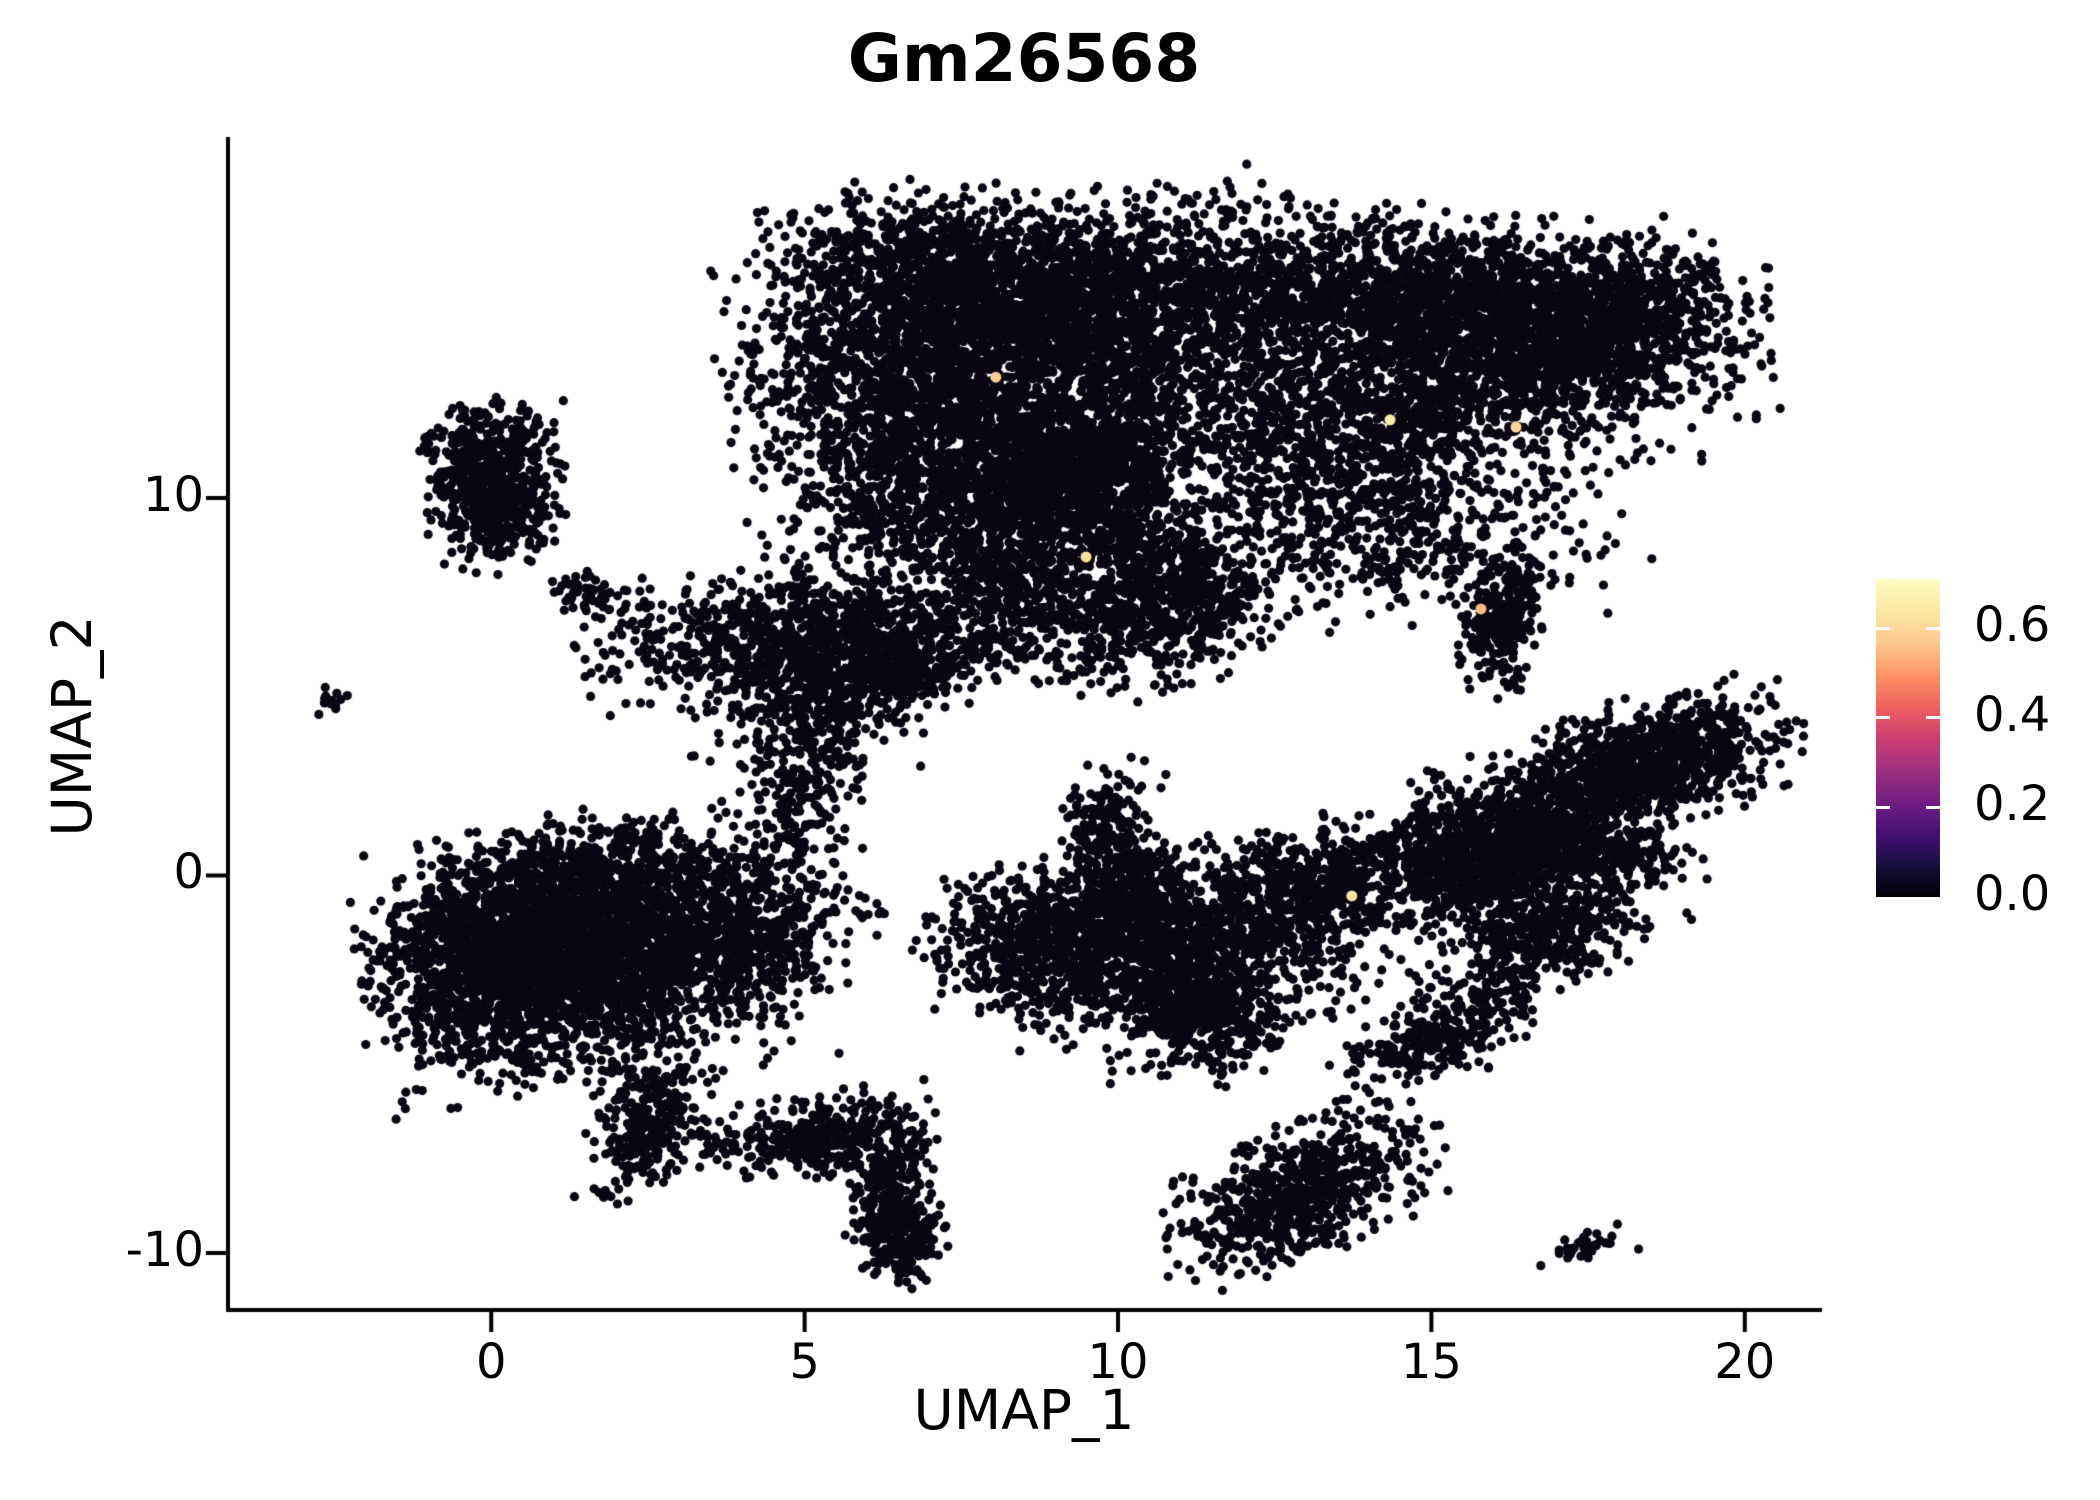 Image resolution: width=2100 pixels, height=1500 pixels. What do you see at coordinates (2012, 804) in the screenshot?
I see `colorbar-tick-label: 0.2` at bounding box center [2012, 804].